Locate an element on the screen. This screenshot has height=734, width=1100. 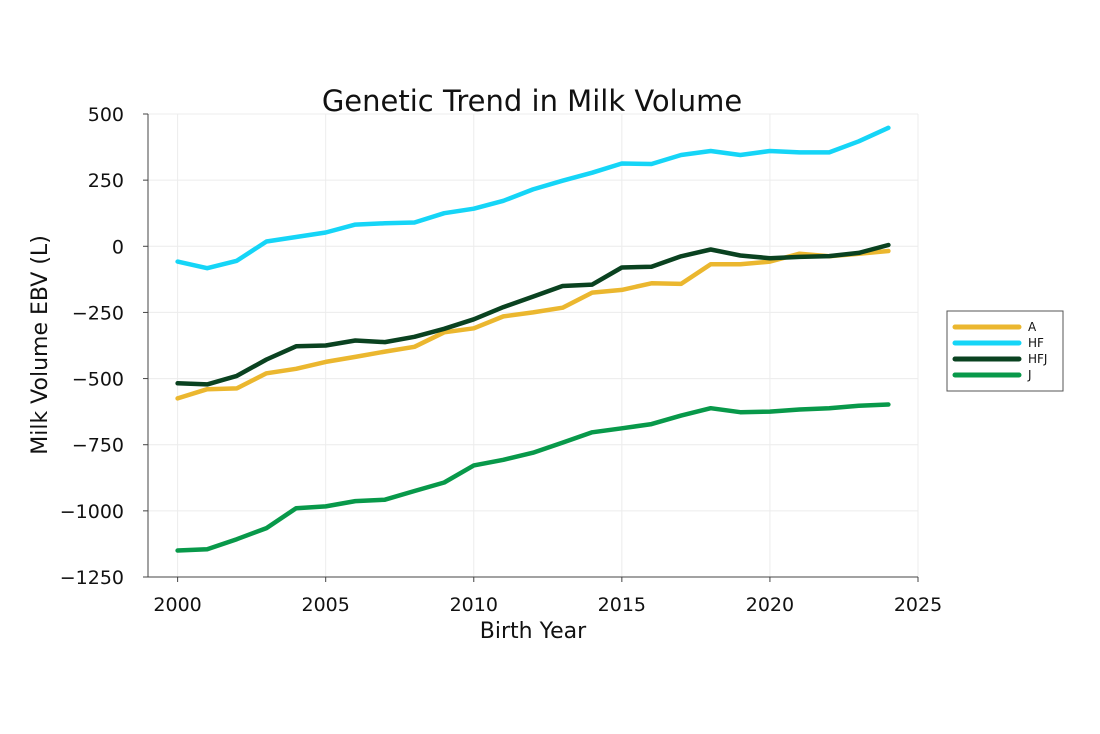
x-axis-title: Birth Year is located at coordinates (533, 631).